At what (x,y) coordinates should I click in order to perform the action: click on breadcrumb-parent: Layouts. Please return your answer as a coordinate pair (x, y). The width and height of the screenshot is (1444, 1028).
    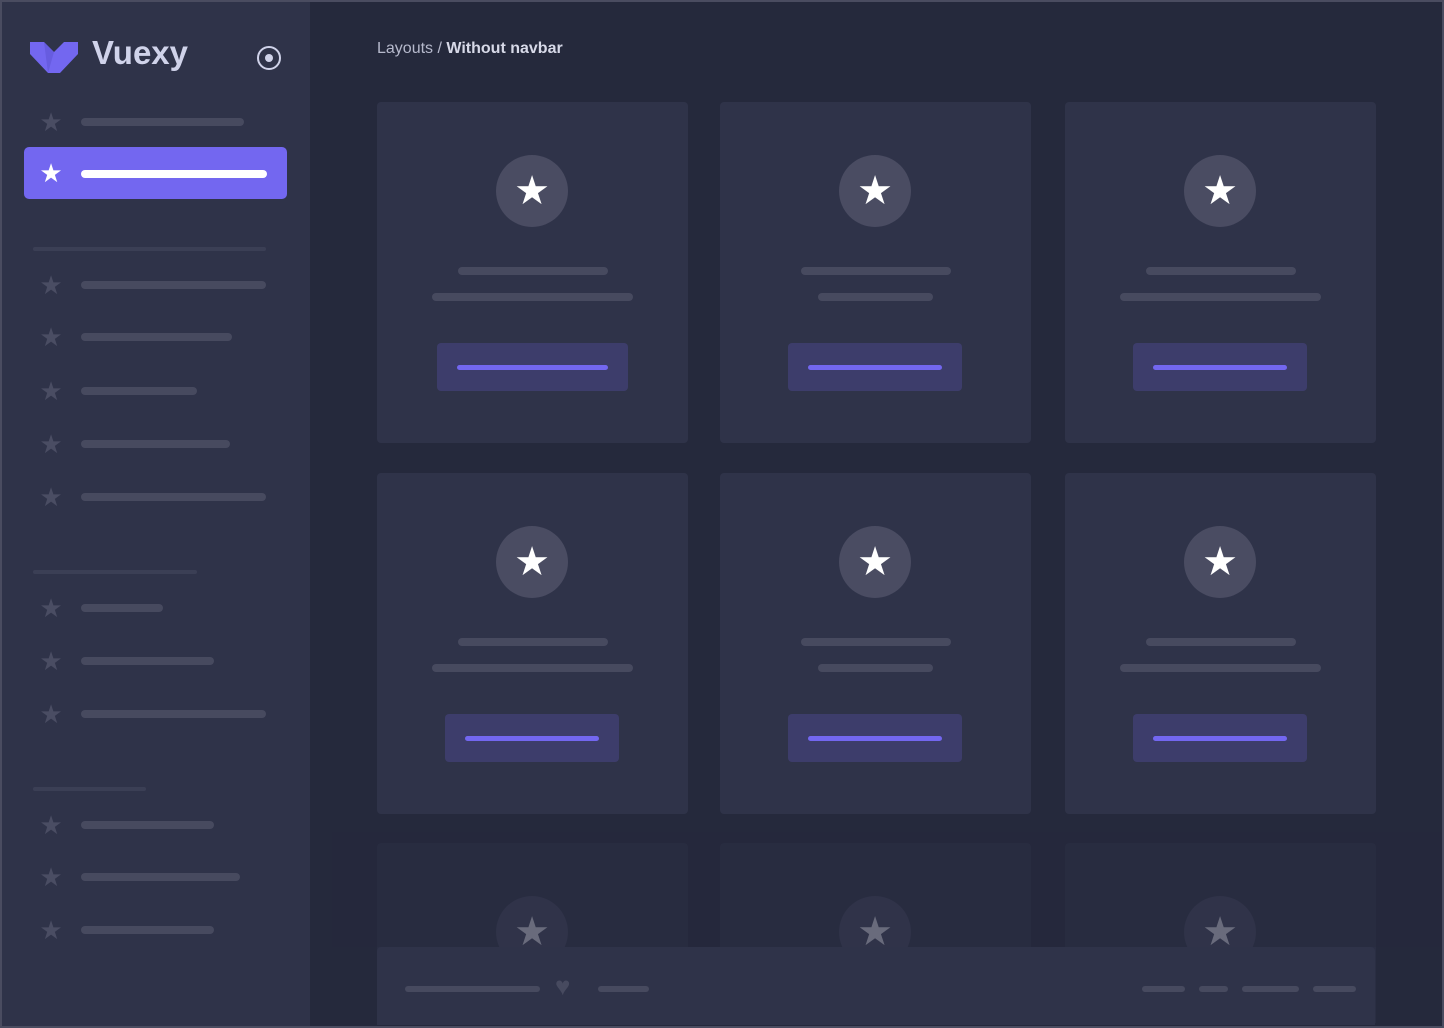
    Looking at the image, I should click on (405, 48).